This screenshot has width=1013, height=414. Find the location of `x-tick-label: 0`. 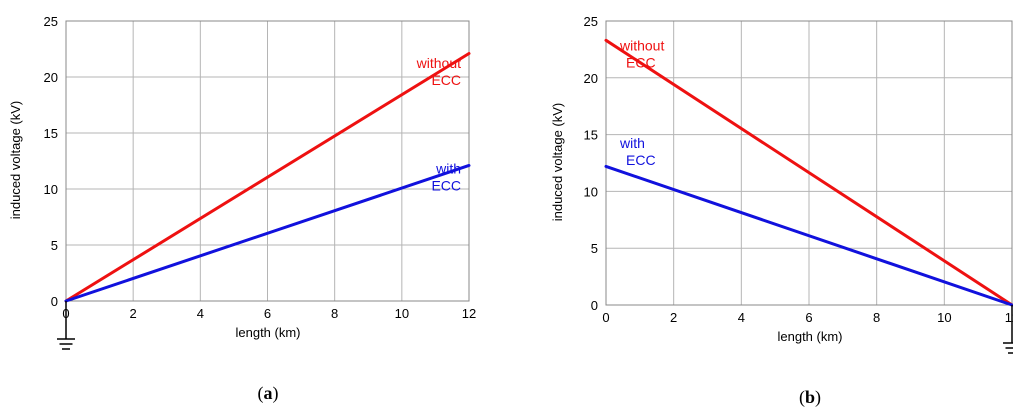

x-tick-label: 0 is located at coordinates (605, 317).